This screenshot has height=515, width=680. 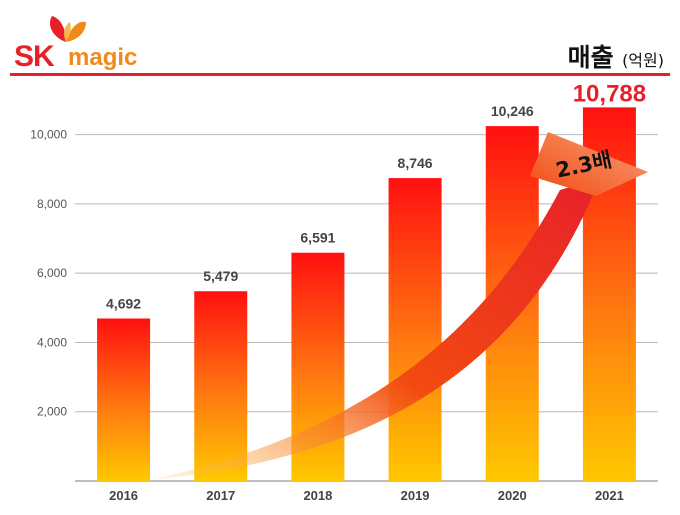 I want to click on x-tick-label: 2020, so click(x=512, y=495).